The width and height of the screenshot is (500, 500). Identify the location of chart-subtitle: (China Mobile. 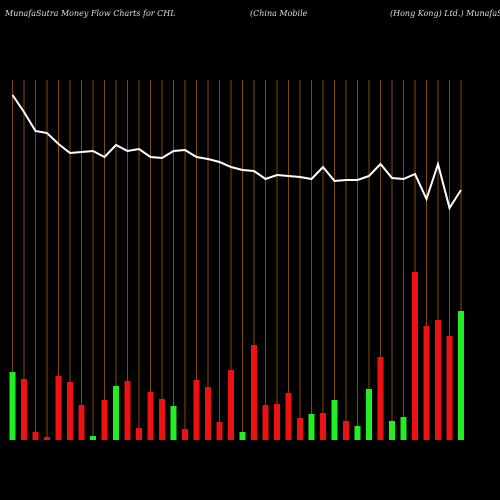
(279, 13).